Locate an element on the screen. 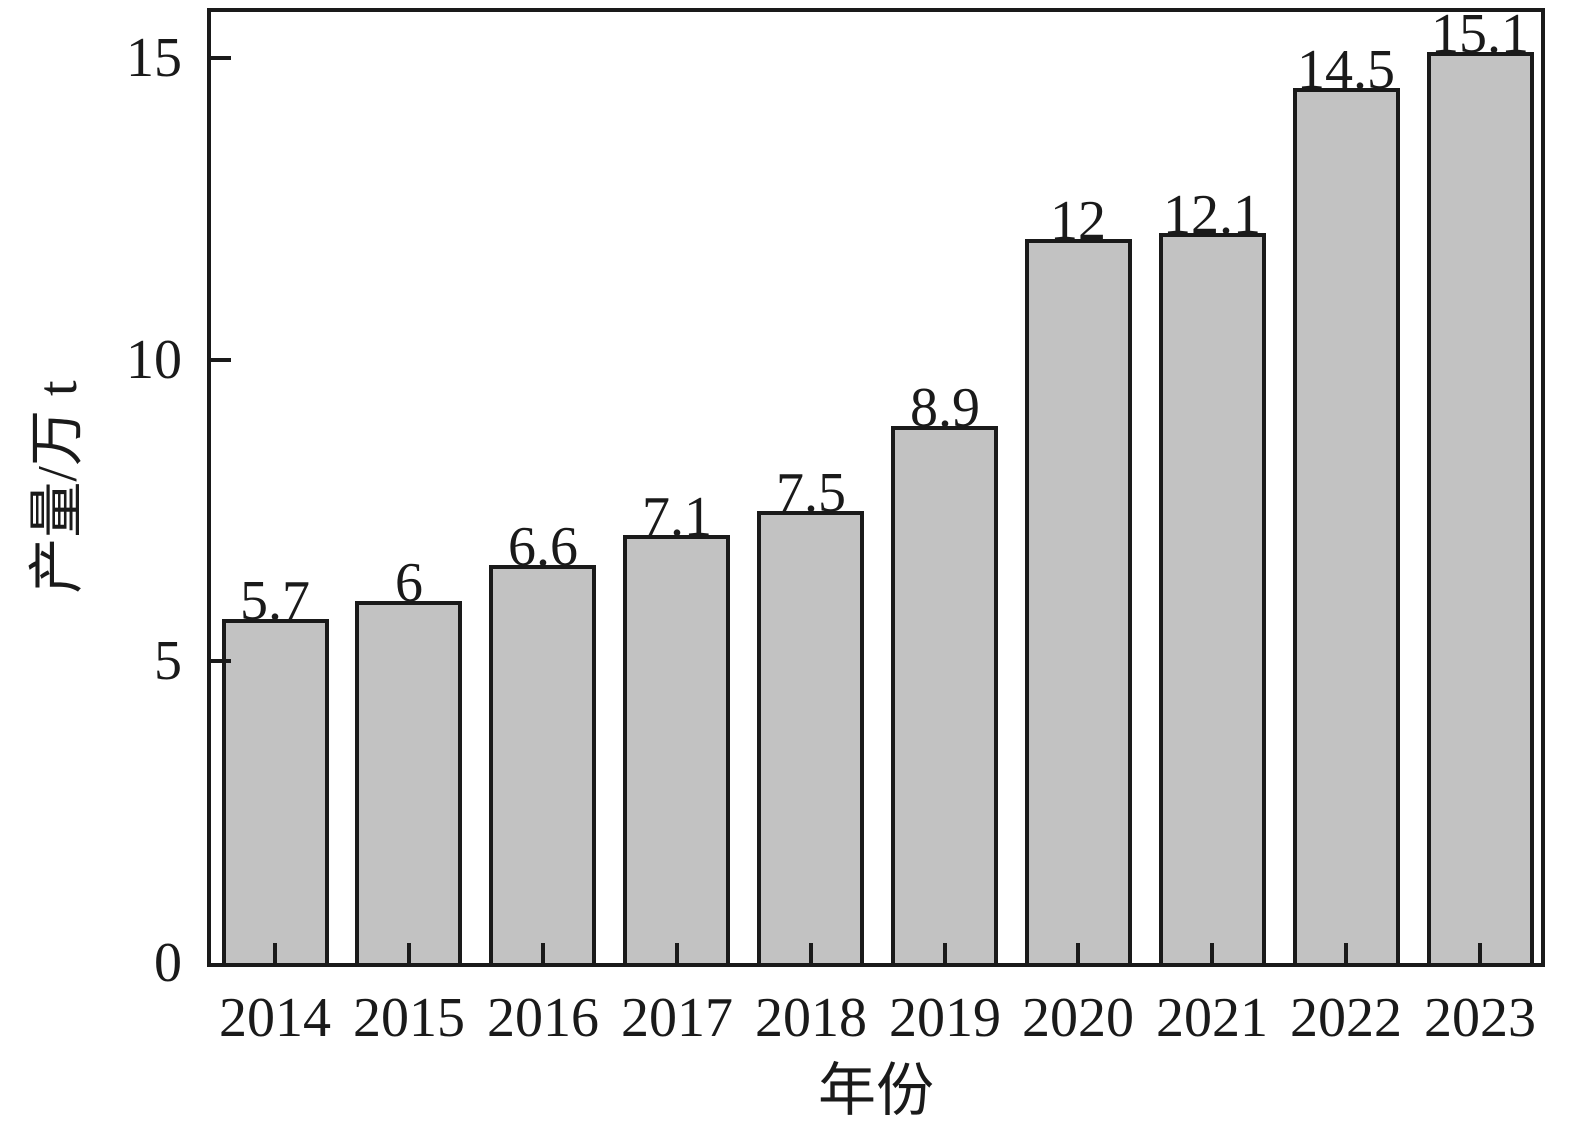 The width and height of the screenshot is (1575, 1130). x-tick-label-2016: 2016 is located at coordinates (543, 1018).